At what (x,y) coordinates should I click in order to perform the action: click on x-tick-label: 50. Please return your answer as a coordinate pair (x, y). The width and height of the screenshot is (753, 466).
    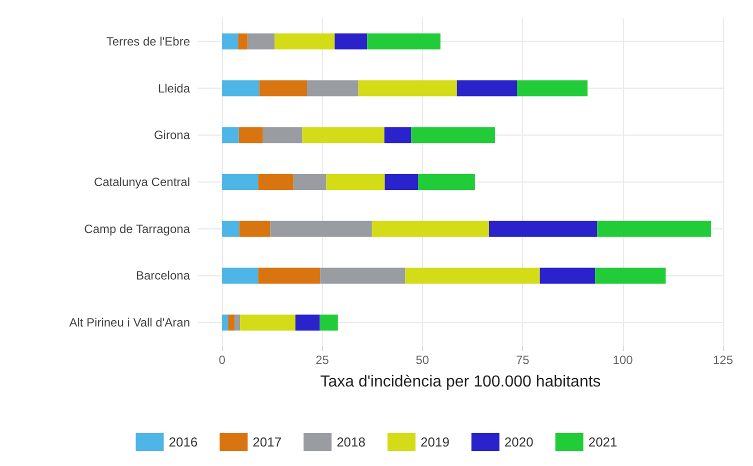
    Looking at the image, I should click on (423, 360).